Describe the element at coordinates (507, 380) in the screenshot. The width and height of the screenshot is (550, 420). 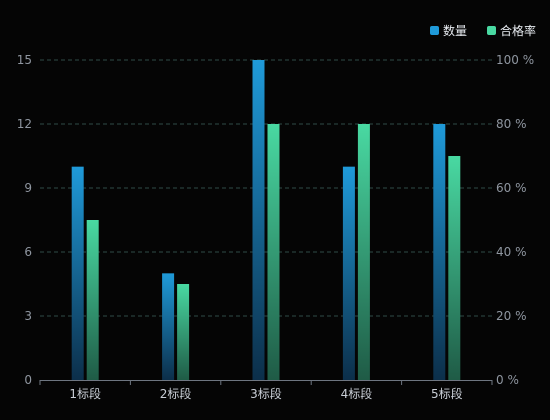
I see `right-axis-tick-label: 0 %` at that location.